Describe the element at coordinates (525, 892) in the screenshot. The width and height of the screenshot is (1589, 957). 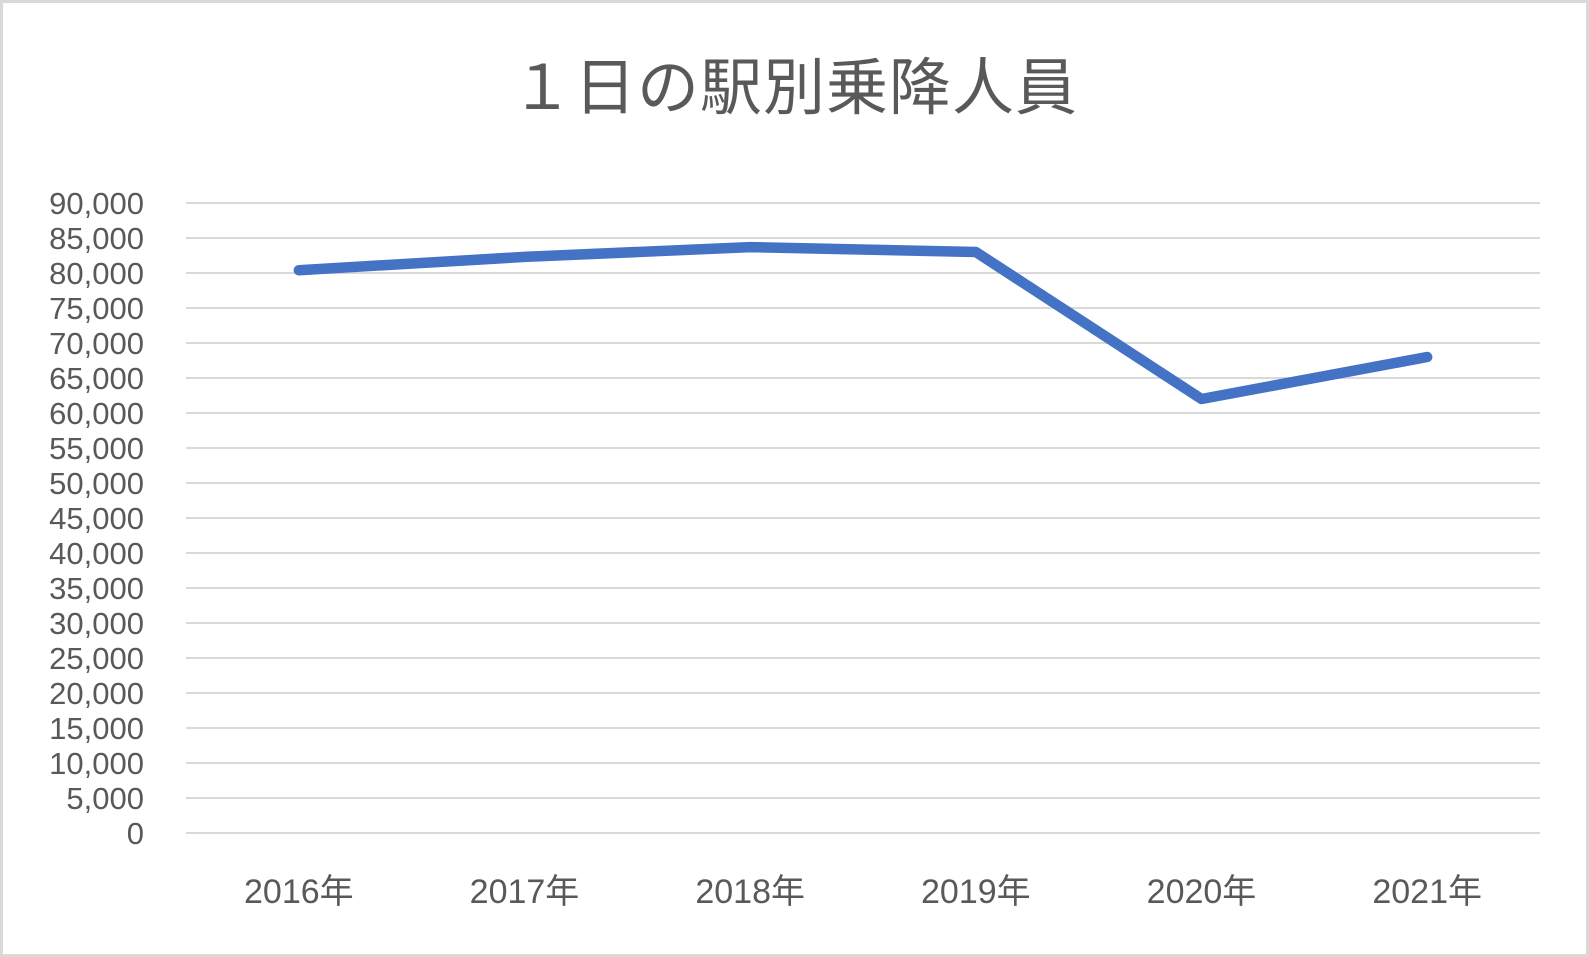
I see `x-axis-tick-label: 2017年` at that location.